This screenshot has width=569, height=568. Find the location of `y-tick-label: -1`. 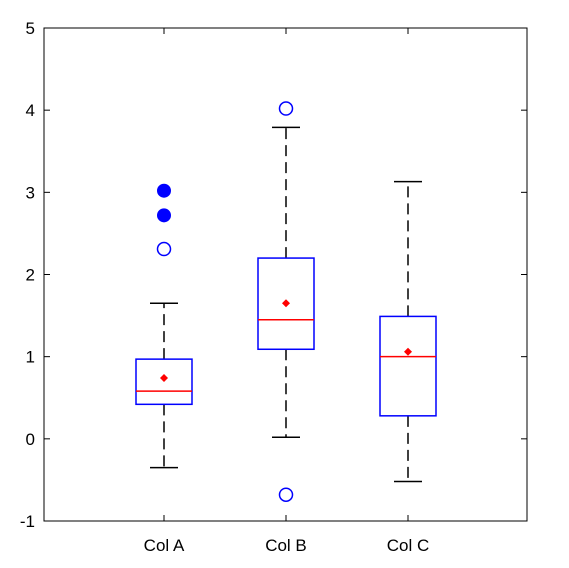

y-tick-label: -1 is located at coordinates (27, 521).